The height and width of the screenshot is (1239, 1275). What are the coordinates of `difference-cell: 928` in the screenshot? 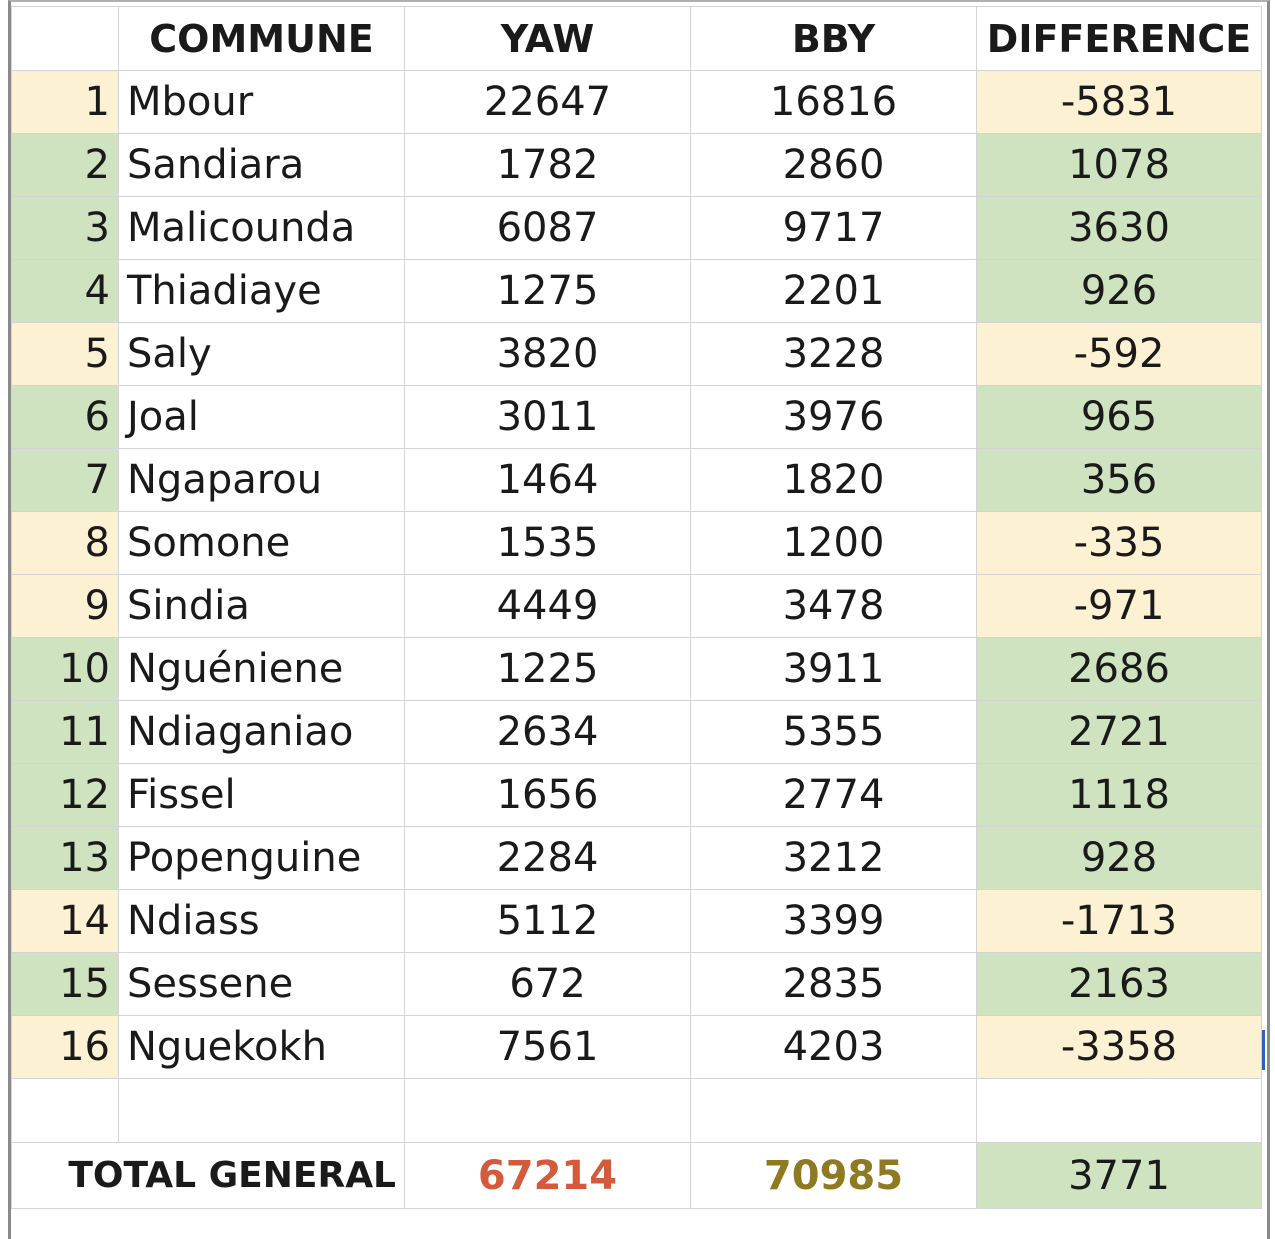 It's located at (1119, 858).